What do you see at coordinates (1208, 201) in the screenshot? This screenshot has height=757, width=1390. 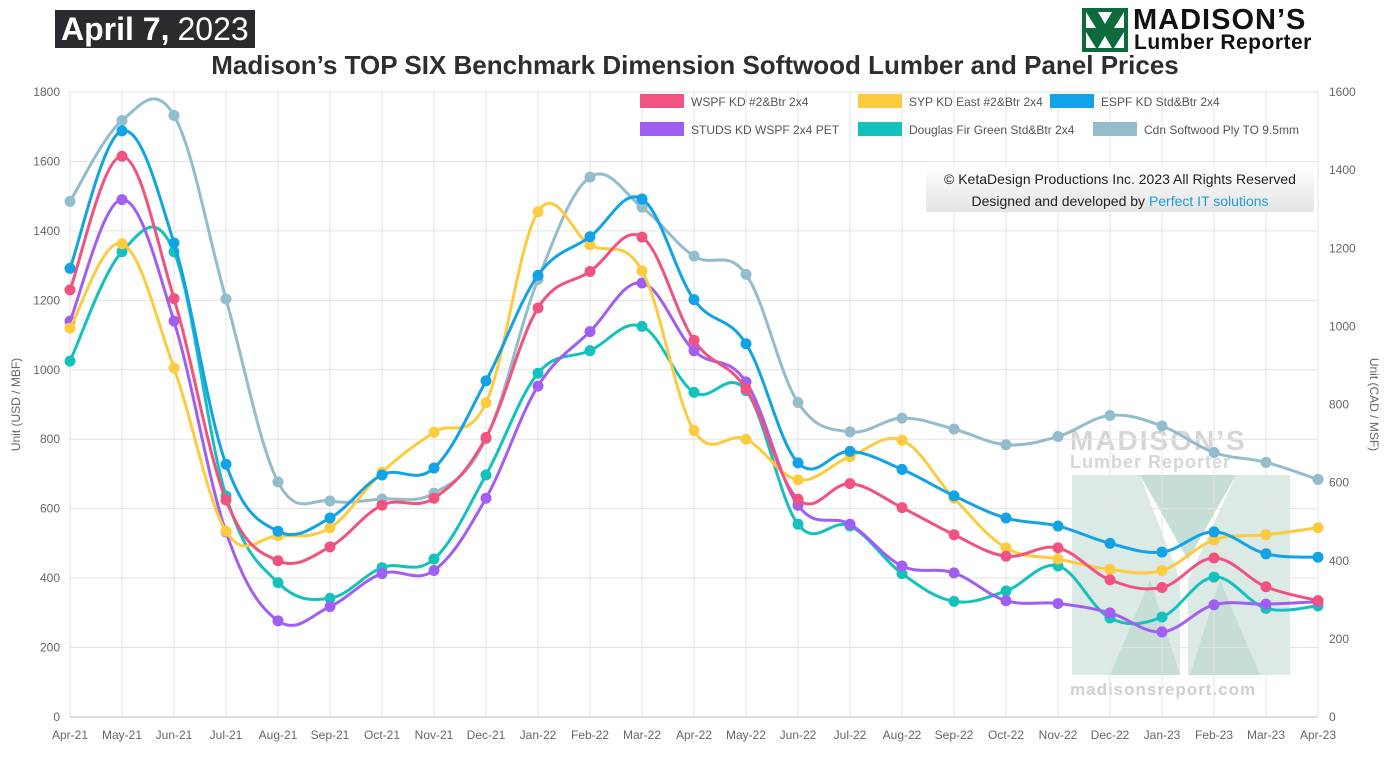 I see `designer-link: Perfect IT solutions` at bounding box center [1208, 201].